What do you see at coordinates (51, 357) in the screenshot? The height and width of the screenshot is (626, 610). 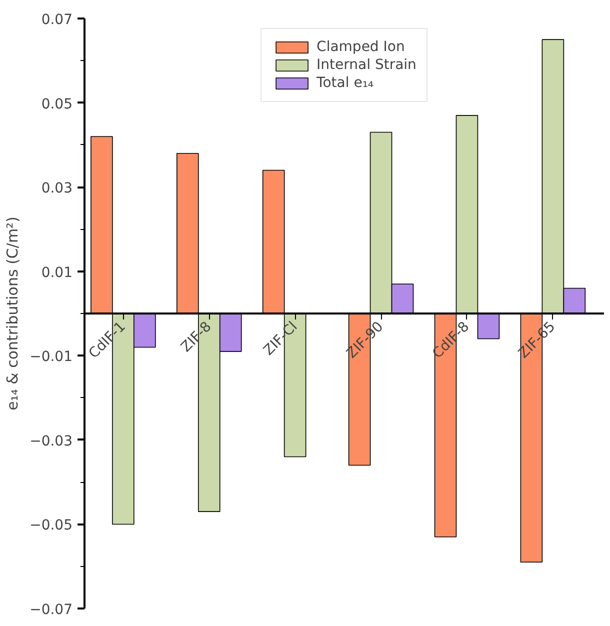 I see `y-tick-label: −0.01` at bounding box center [51, 357].